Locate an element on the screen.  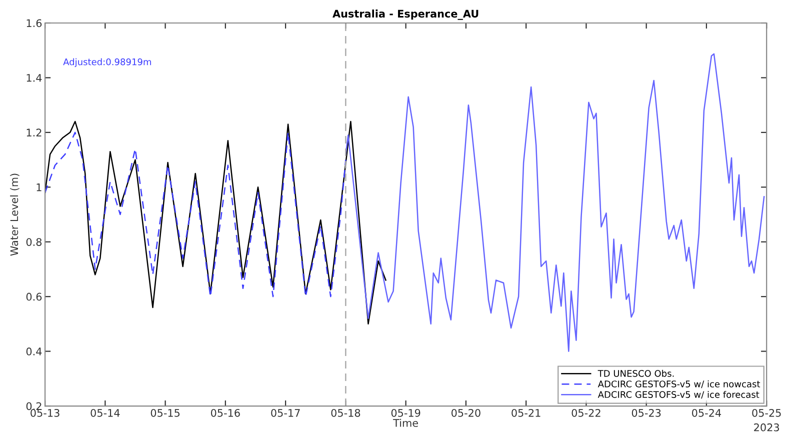
x-tick-label: 05-20 is located at coordinates (465, 412).